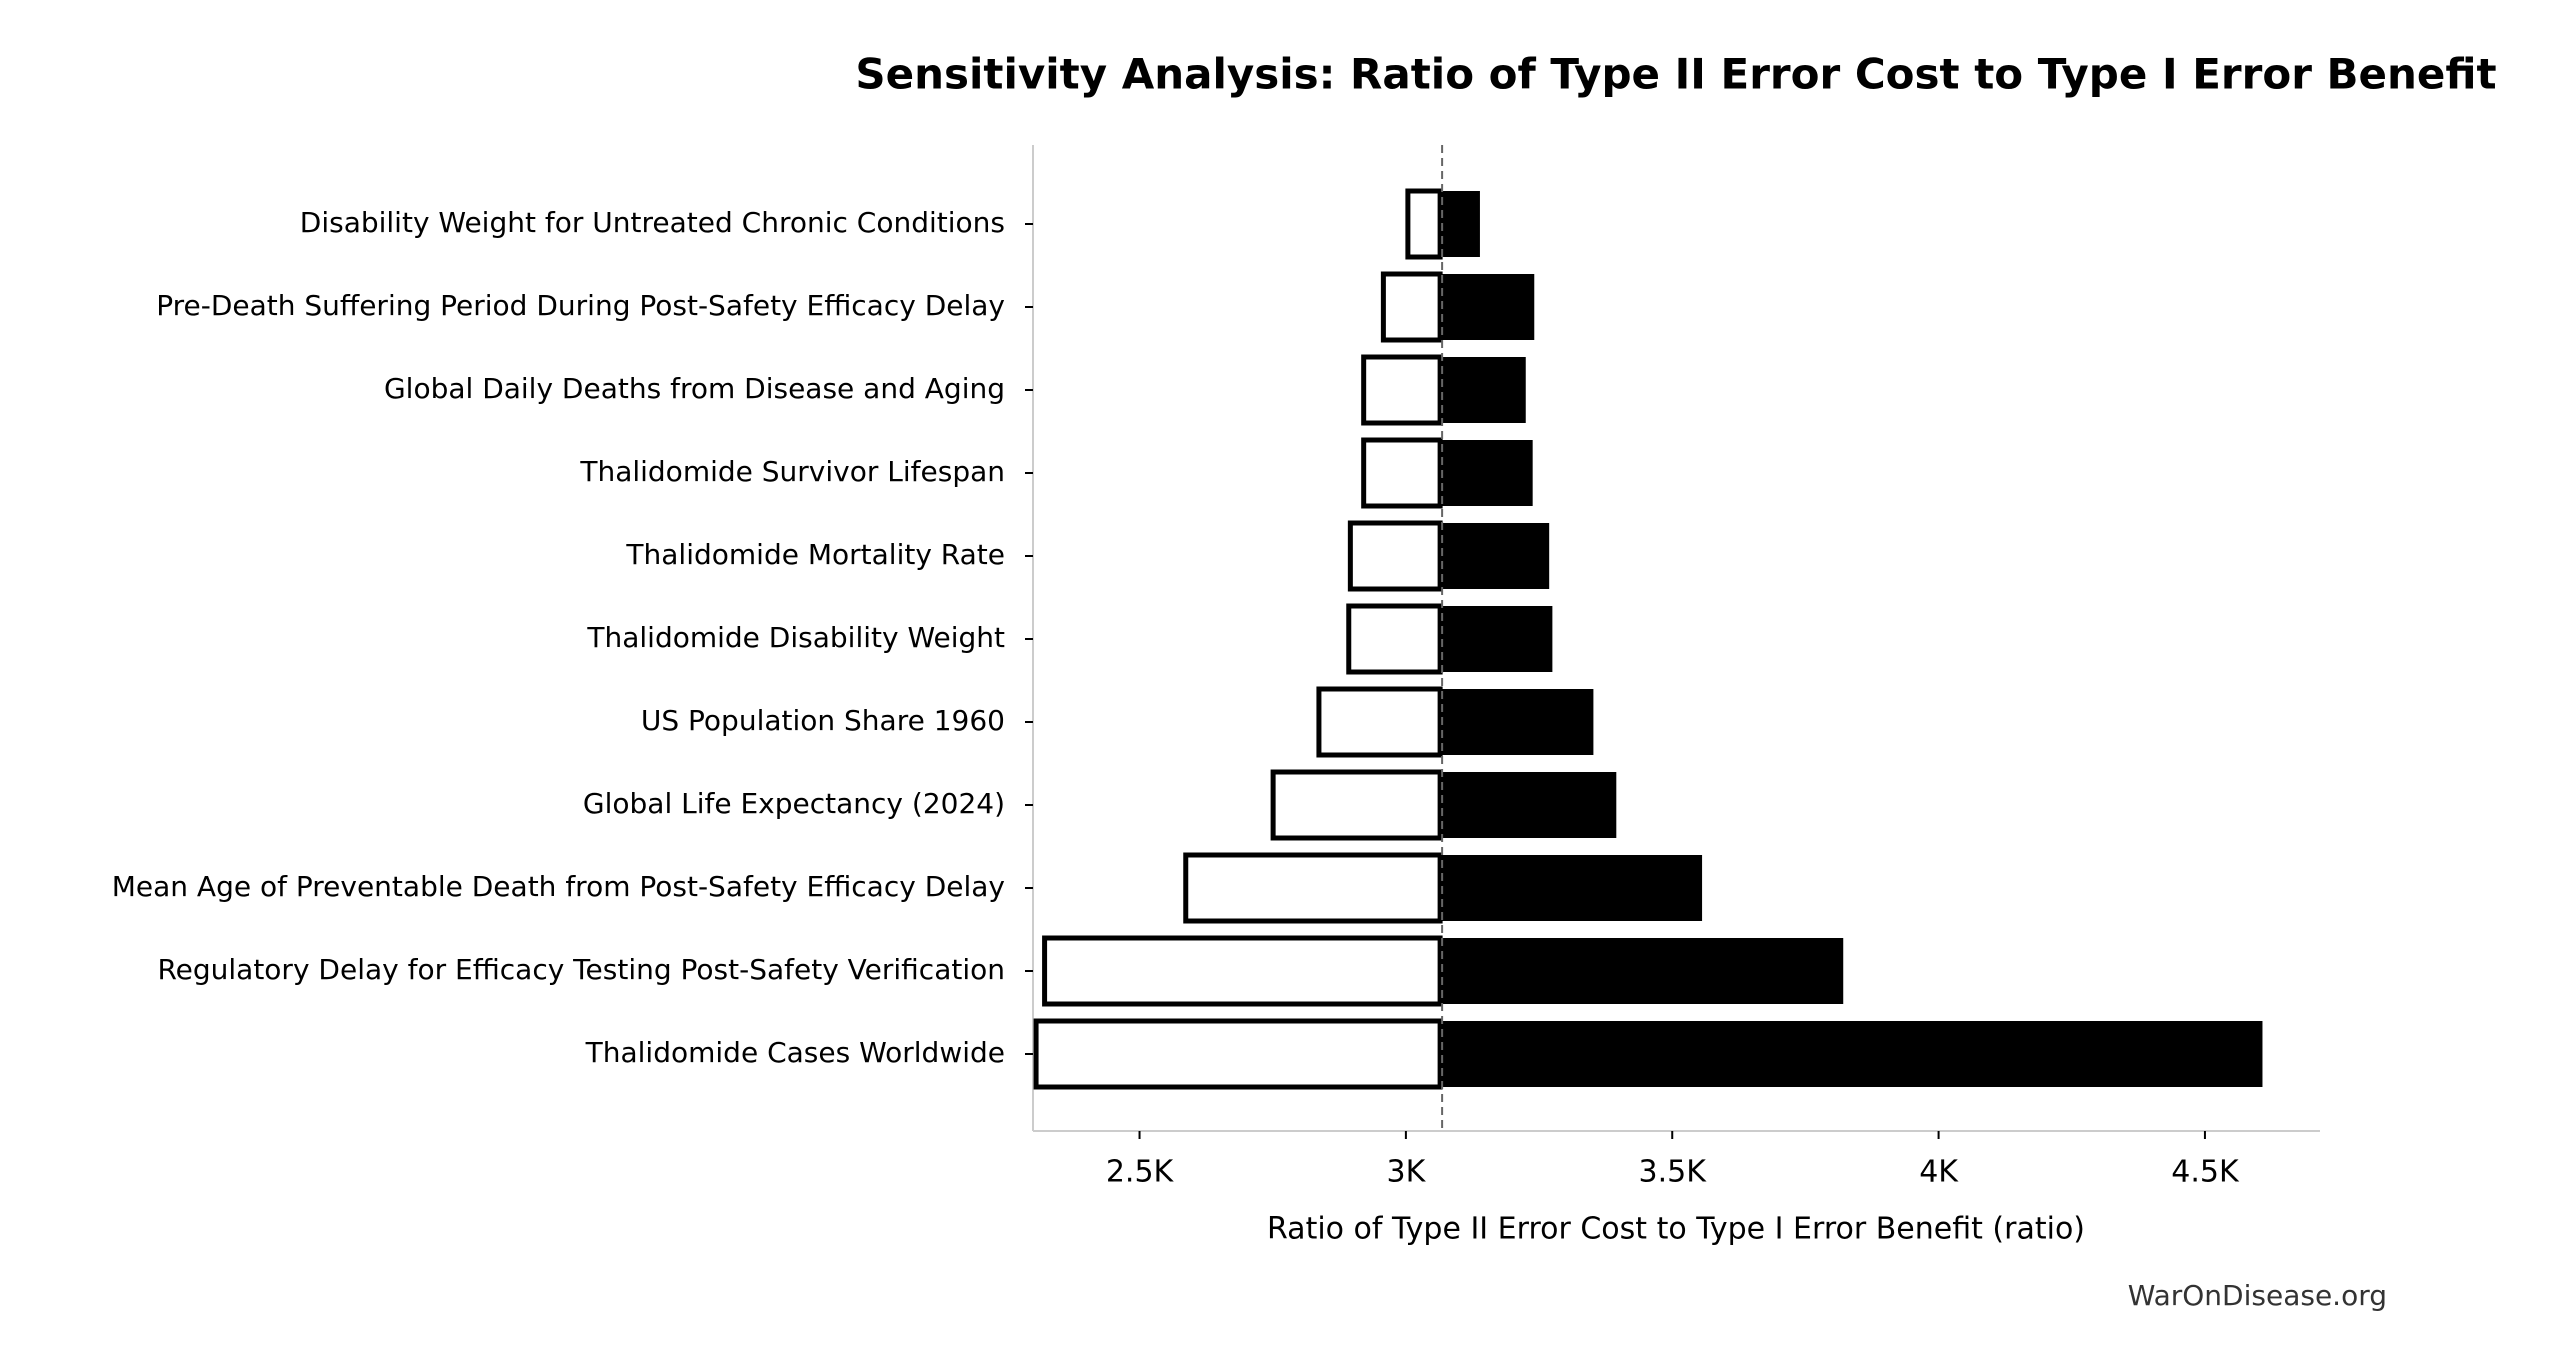  Describe the element at coordinates (1673, 1172) in the screenshot. I see `x-tick-label: 3.5K` at that location.